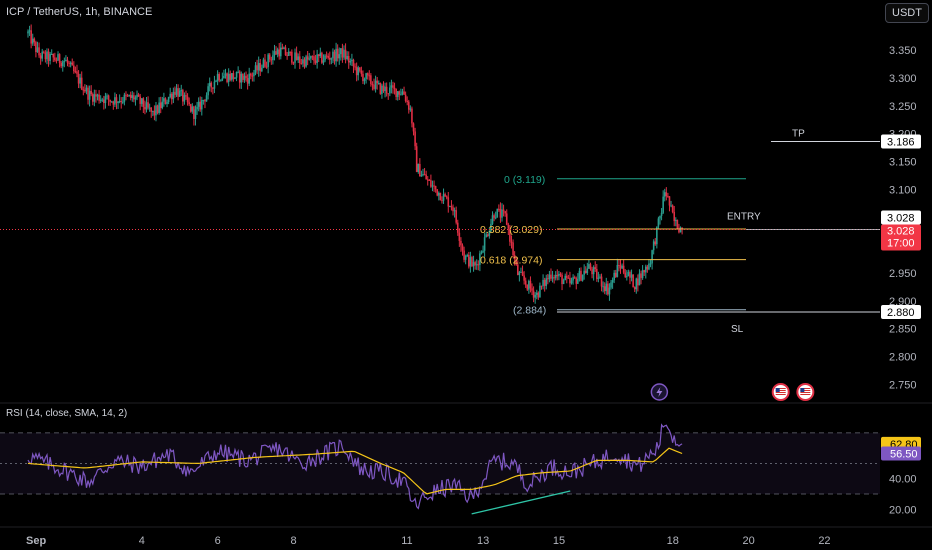 This screenshot has height=550, width=932. Describe the element at coordinates (67, 413) in the screenshot. I see `rsi-title: RSI (14, close, SMA, 14, 2)` at that location.